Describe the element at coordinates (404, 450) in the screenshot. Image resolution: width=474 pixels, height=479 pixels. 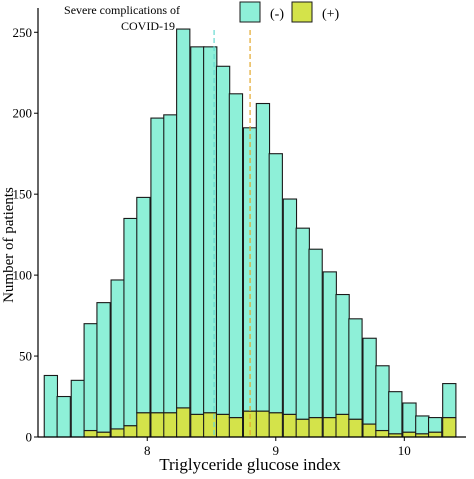
I see `x-tick-label: 10` at that location.